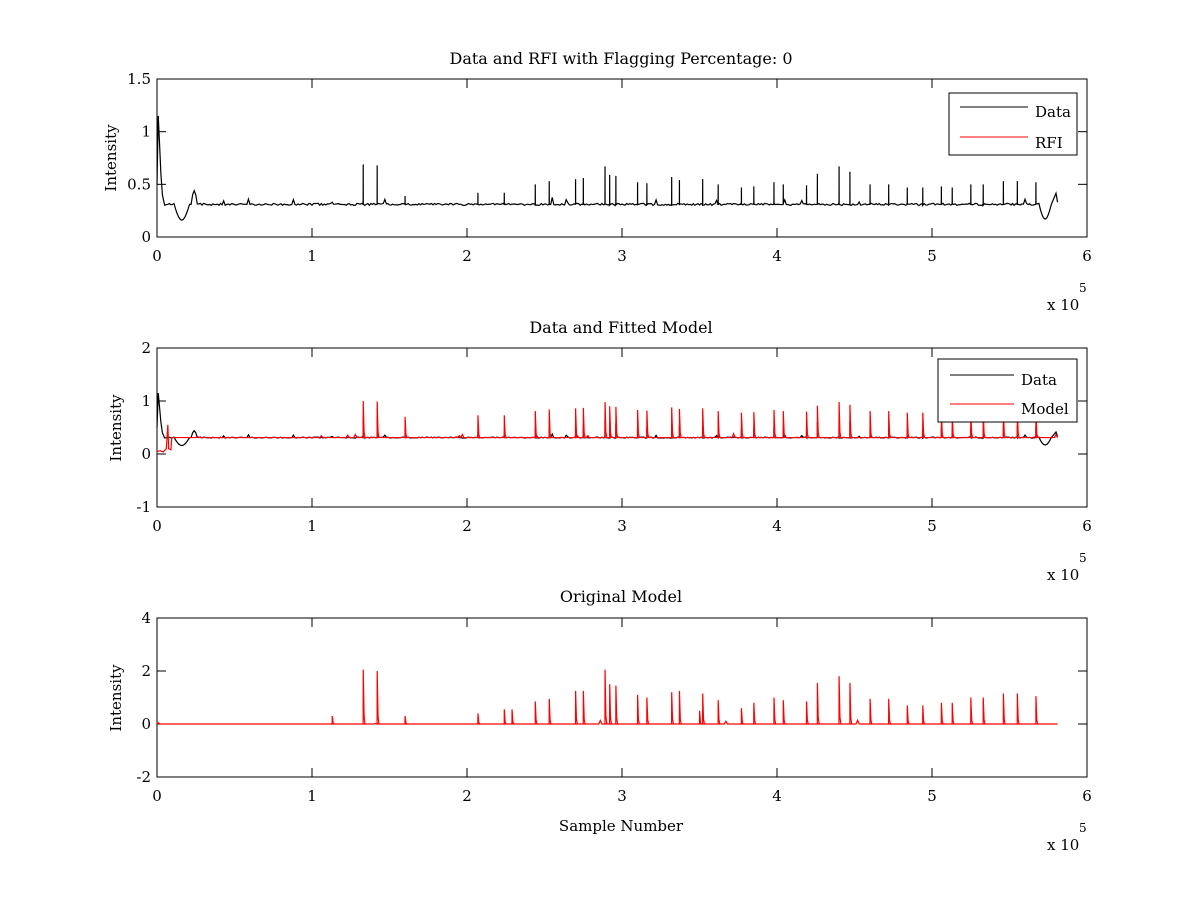 The height and width of the screenshot is (905, 1200). I want to click on subplot-2-xtick-label: 5, so click(932, 526).